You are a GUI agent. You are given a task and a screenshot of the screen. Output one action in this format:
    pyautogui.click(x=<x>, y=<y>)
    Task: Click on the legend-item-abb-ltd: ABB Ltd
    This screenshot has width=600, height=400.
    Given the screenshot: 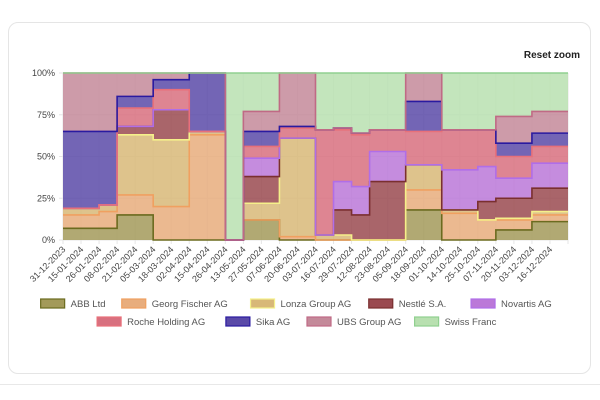 What is the action you would take?
    pyautogui.click(x=73, y=304)
    